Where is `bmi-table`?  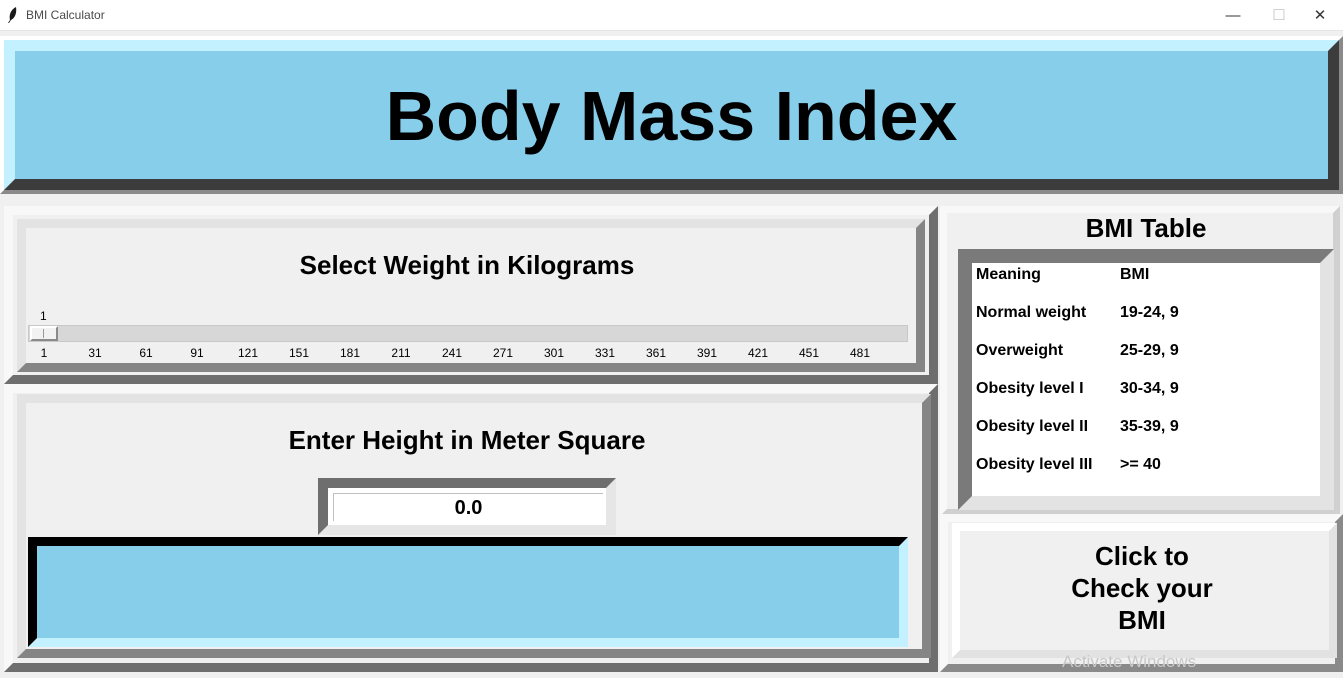 bmi-table is located at coordinates (1146, 379).